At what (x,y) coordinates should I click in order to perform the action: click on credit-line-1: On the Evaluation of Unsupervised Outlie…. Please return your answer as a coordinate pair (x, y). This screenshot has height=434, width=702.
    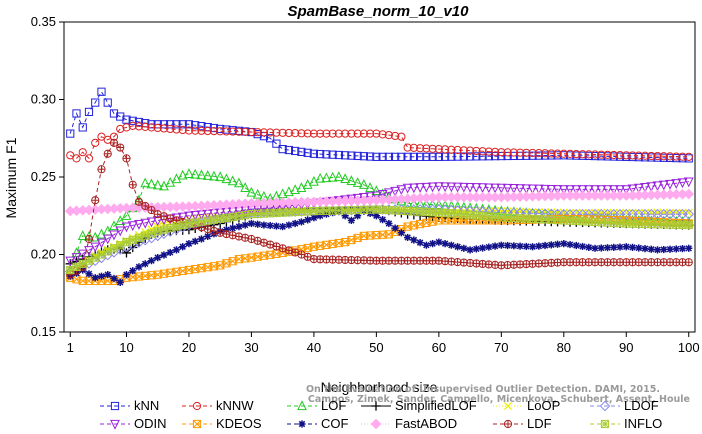
    Looking at the image, I should click on (483, 389).